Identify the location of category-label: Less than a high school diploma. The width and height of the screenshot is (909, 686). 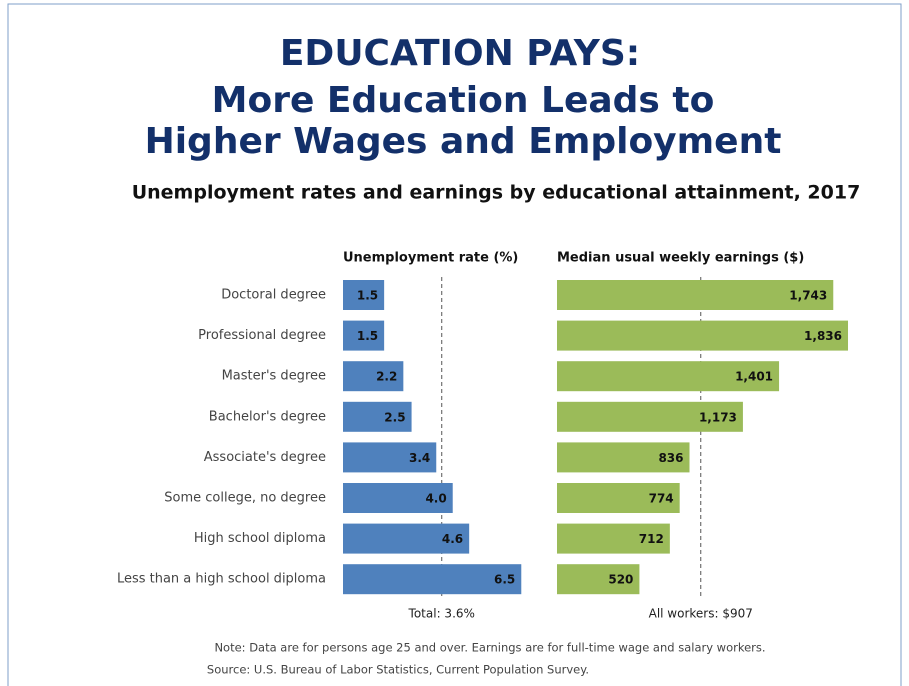
(221, 579).